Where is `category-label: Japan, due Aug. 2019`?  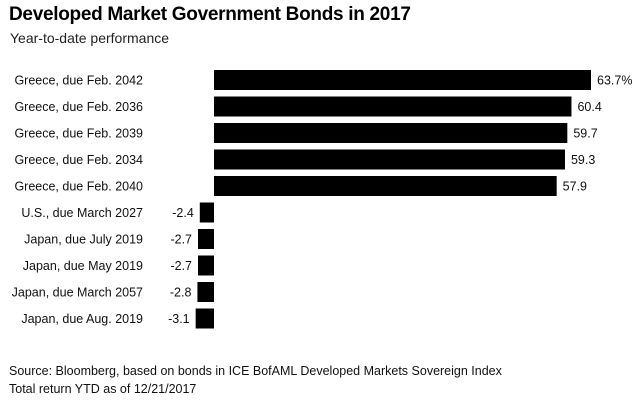
category-label: Japan, due Aug. 2019 is located at coordinates (82, 319).